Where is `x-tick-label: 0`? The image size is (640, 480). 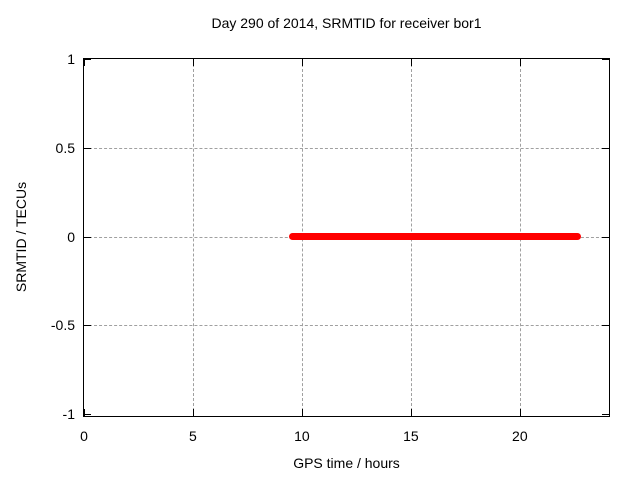
x-tick-label: 0 is located at coordinates (84, 436).